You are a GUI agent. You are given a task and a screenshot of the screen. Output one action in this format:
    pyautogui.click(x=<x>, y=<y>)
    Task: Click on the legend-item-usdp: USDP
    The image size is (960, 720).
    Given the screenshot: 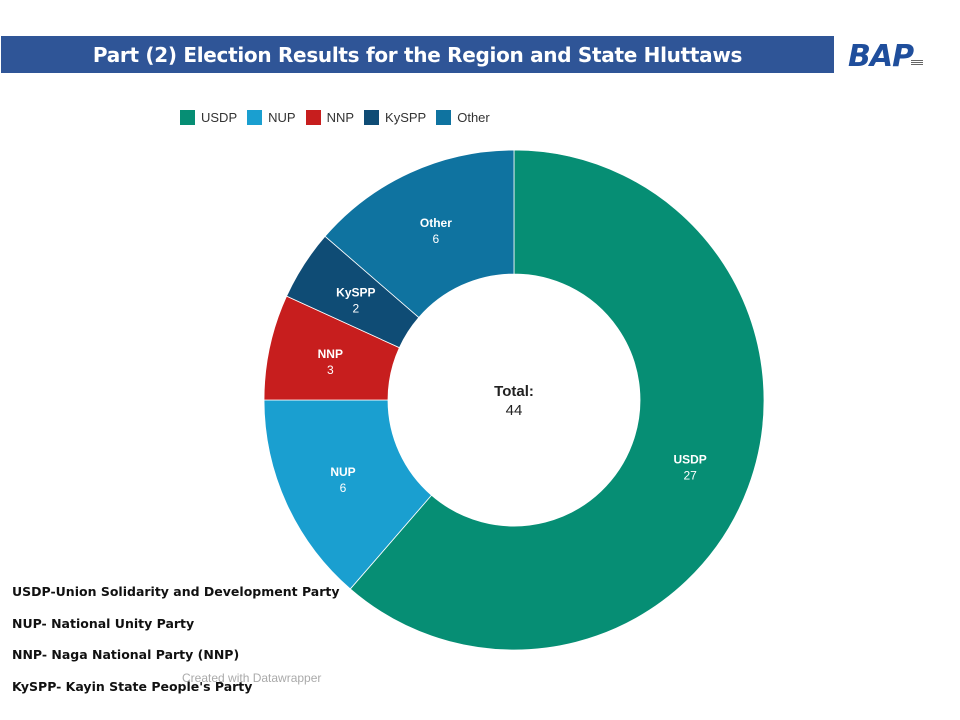 What is the action you would take?
    pyautogui.click(x=208, y=117)
    